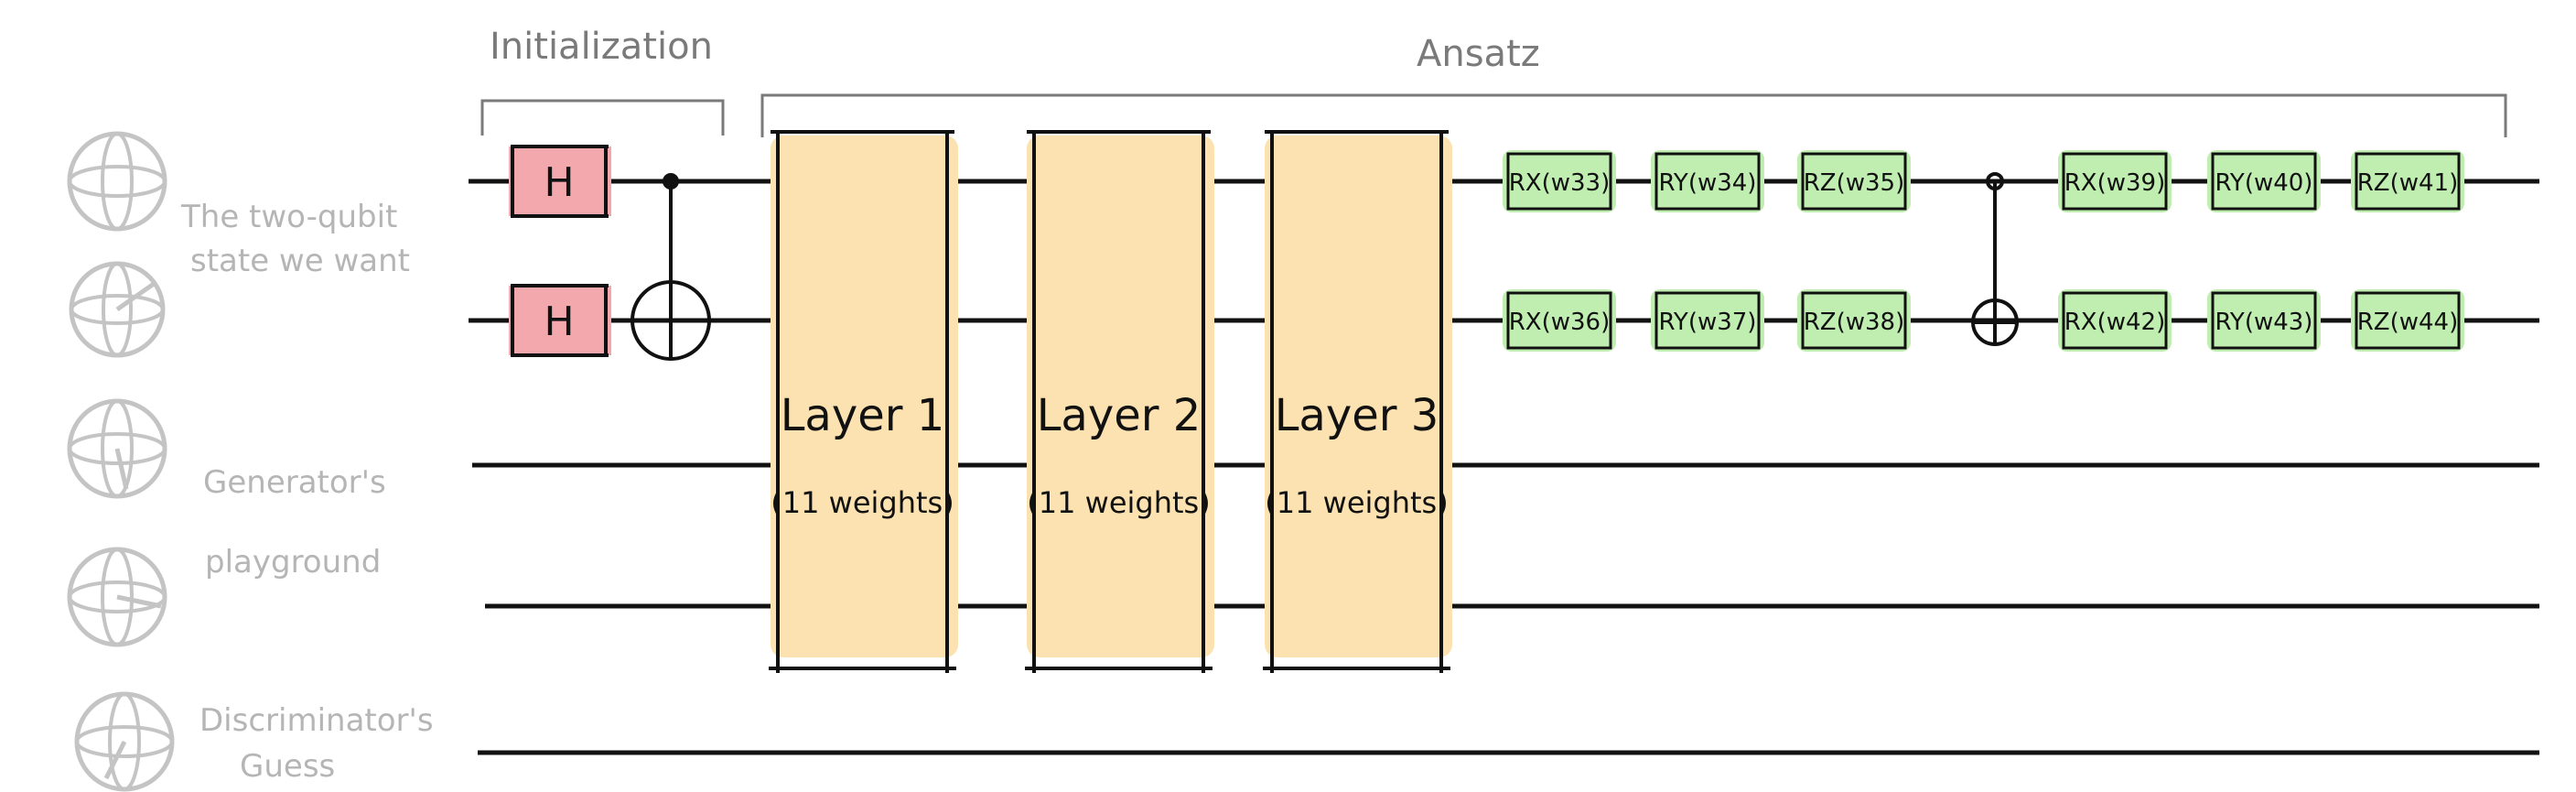 The width and height of the screenshot is (2576, 792). I want to click on rotation-gate: RX(w42), so click(2115, 320).